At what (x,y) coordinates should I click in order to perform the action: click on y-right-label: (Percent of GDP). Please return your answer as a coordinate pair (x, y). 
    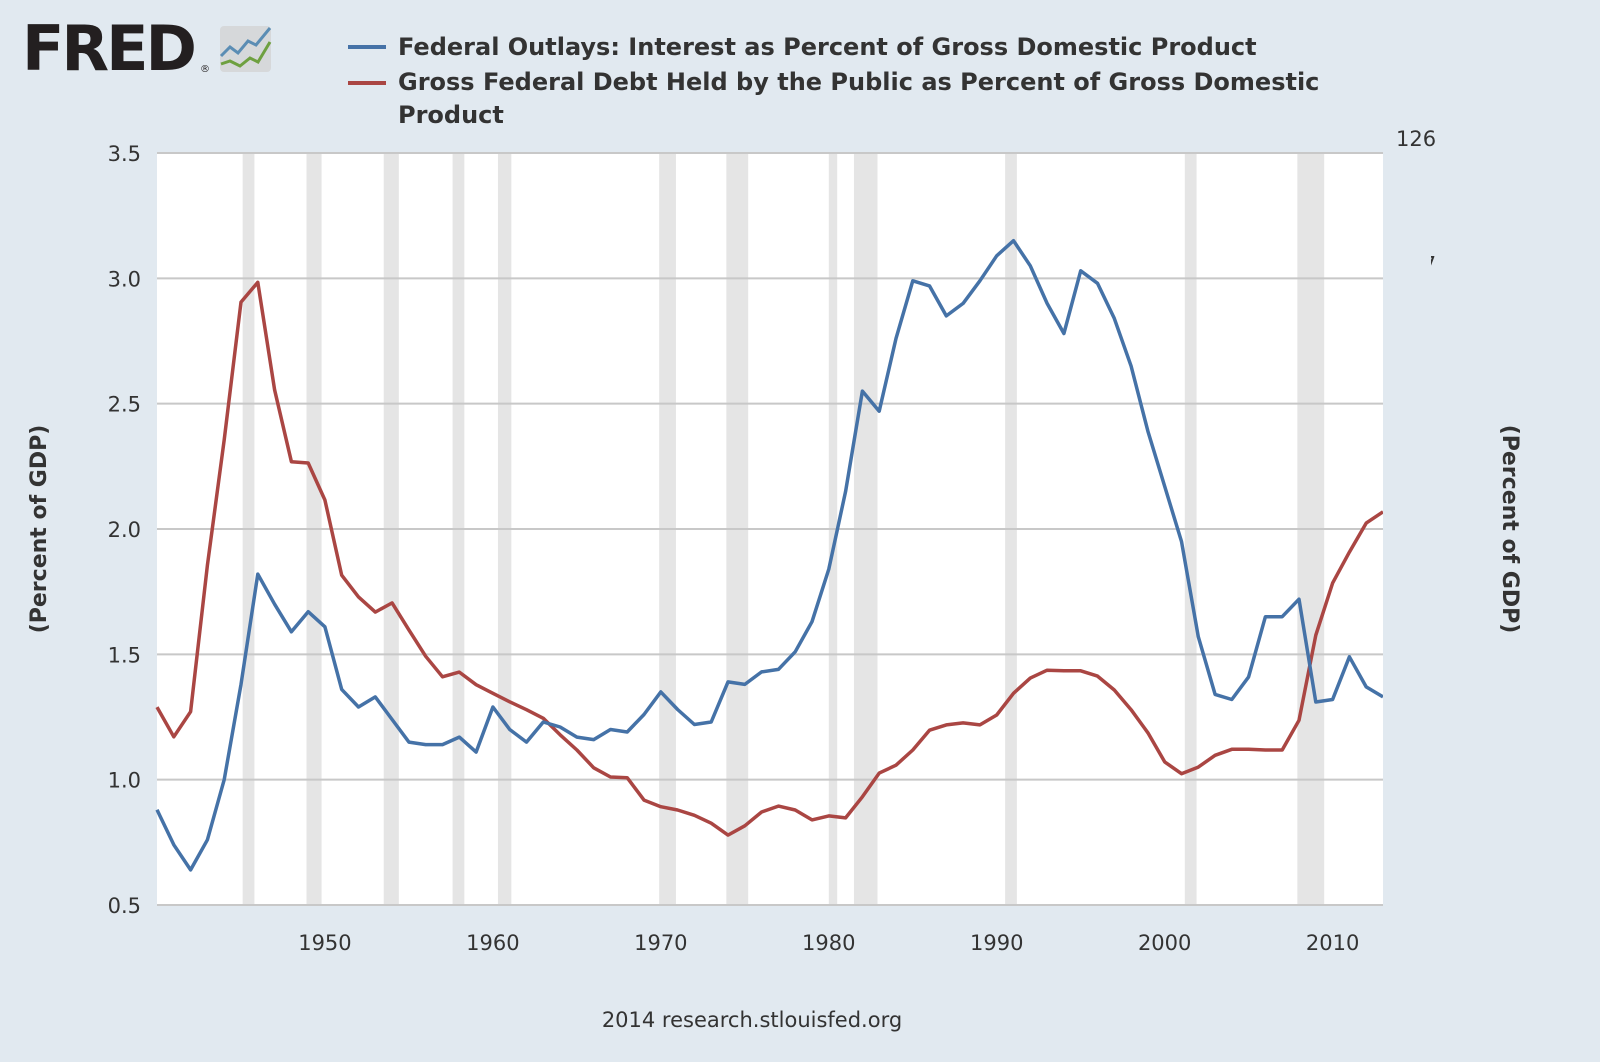
    Looking at the image, I should click on (1509, 529).